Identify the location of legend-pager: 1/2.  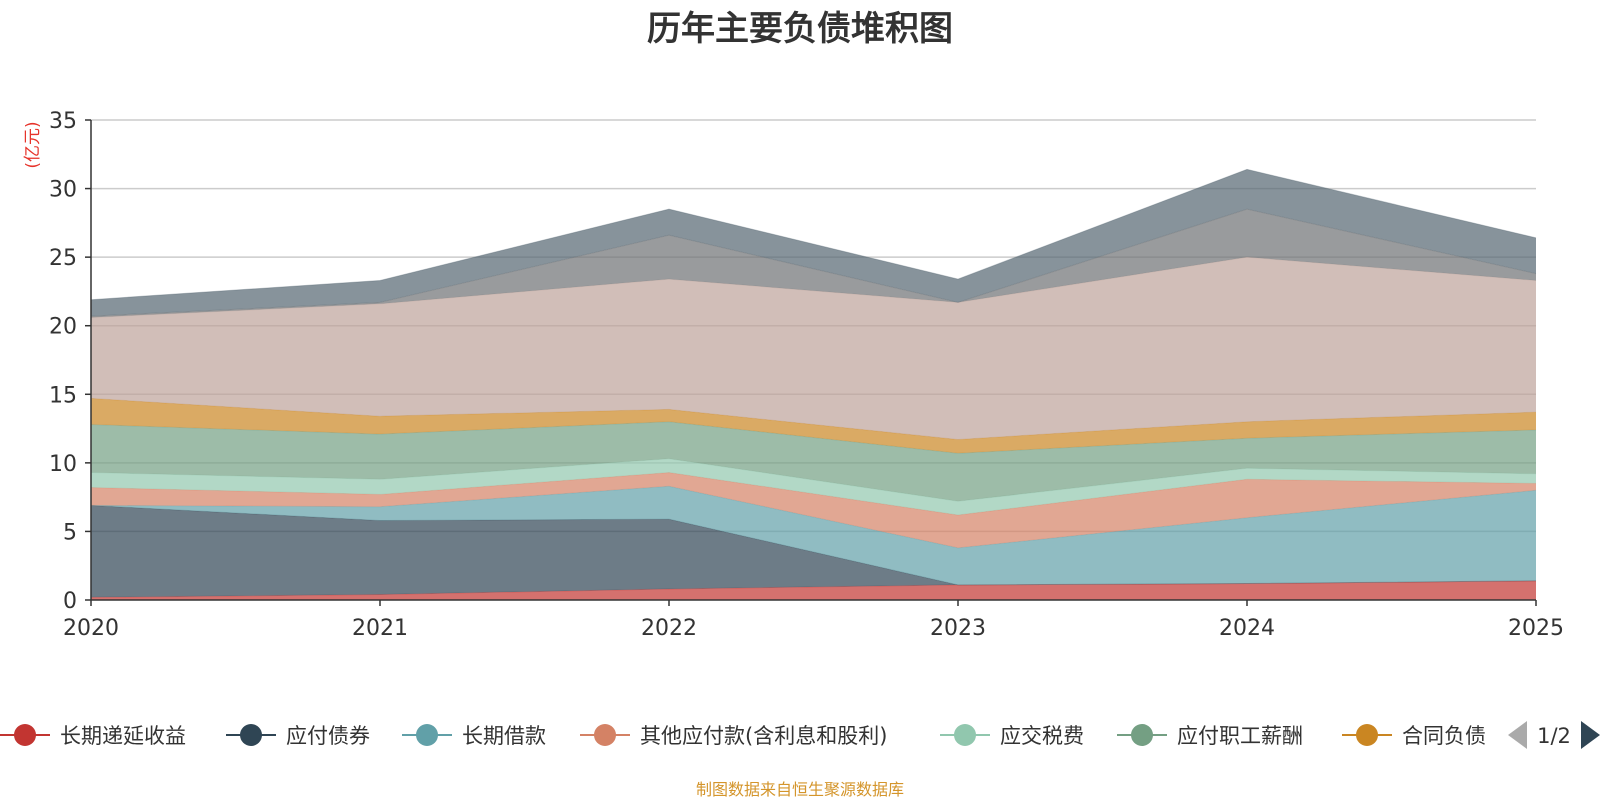
(1554, 735).